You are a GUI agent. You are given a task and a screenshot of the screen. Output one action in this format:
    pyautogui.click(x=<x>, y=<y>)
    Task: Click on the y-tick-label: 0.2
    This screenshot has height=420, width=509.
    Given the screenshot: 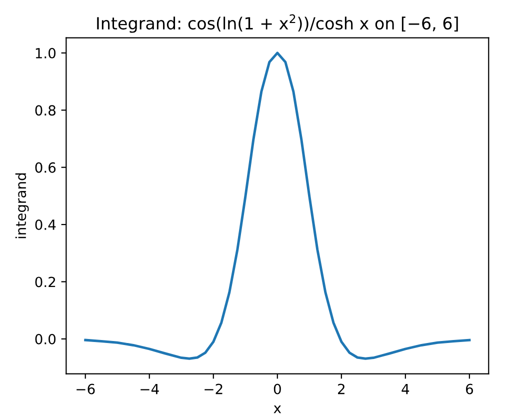 What is the action you would take?
    pyautogui.click(x=45, y=282)
    